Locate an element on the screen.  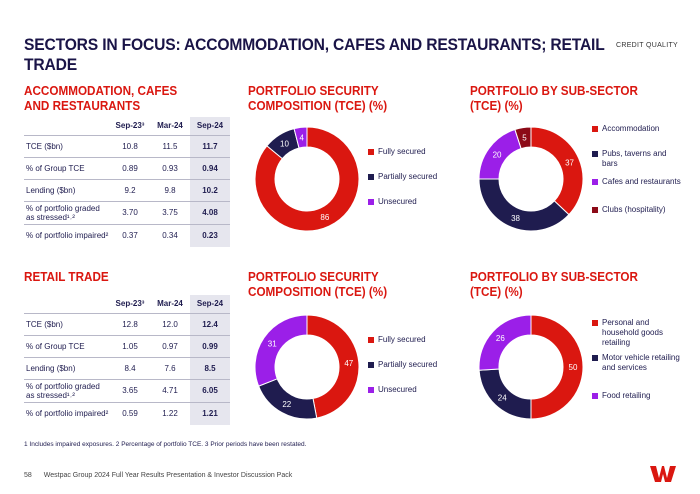
table-row: % of Group TCE 0.89 0.93 0.94 is located at coordinates (127, 167).